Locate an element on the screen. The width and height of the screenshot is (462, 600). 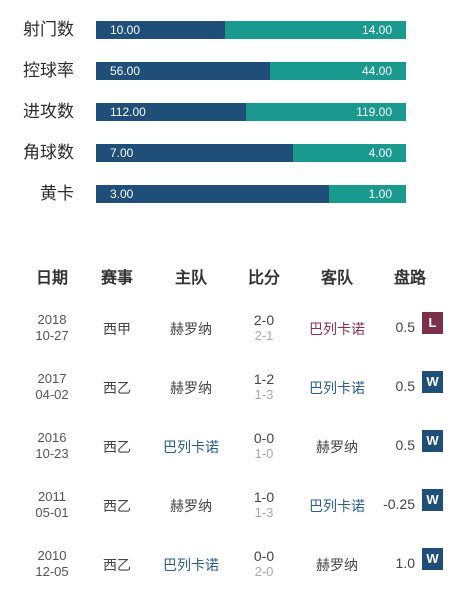
half-time-score: 2-0 is located at coordinates (264, 571).